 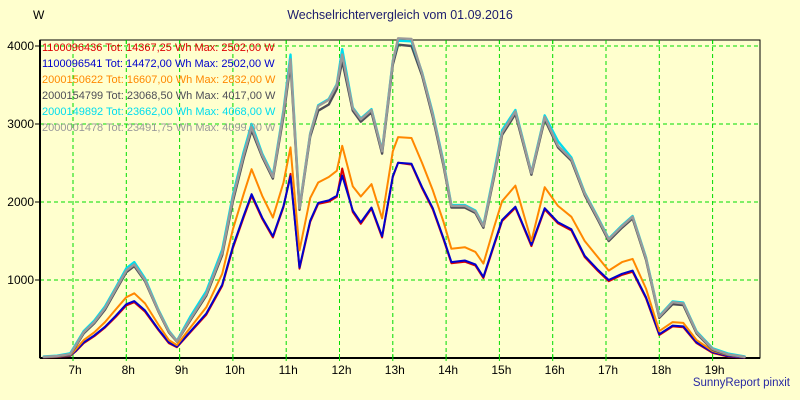 I want to click on x-tick-label: 10h, so click(x=234, y=370).